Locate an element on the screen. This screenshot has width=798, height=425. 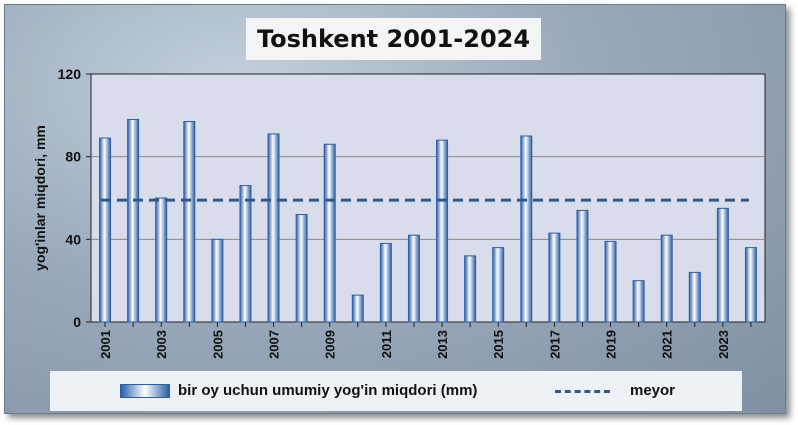
legend-bar-swatch is located at coordinates (145, 391).